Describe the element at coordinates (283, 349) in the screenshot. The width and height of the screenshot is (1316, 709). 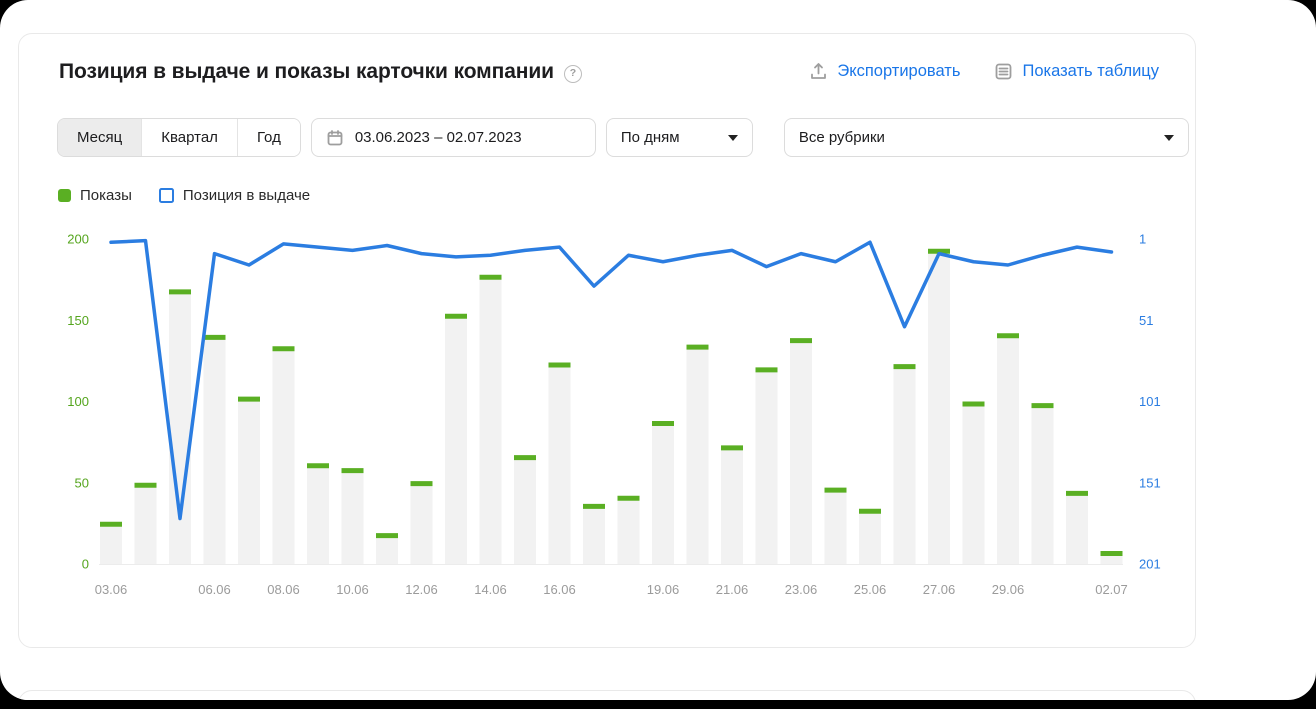
I see `bar-cap-08.06` at that location.